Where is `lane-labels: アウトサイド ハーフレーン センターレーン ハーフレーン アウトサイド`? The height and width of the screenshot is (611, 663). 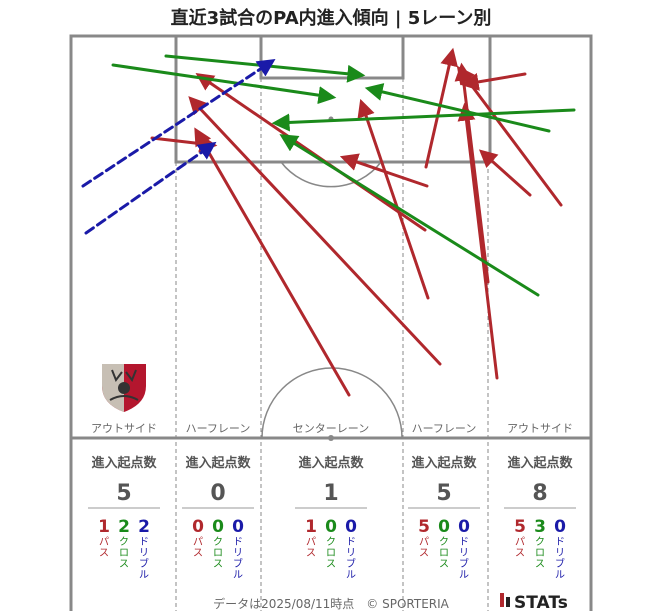 lane-labels: アウトサイド ハーフレーン センターレーン ハーフレーン アウトサイド is located at coordinates (332, 428).